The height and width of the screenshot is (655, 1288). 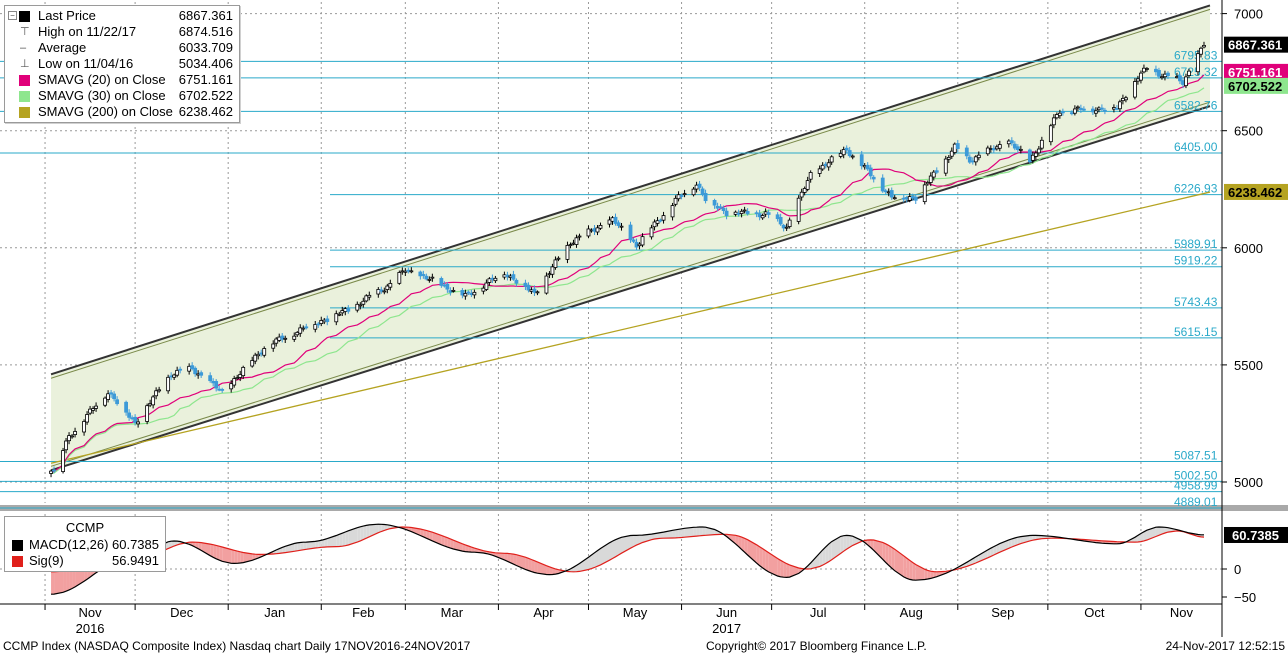 What do you see at coordinates (122, 96) in the screenshot?
I see `legend-sma30: SMAVG (30) on Close 6702.522` at bounding box center [122, 96].